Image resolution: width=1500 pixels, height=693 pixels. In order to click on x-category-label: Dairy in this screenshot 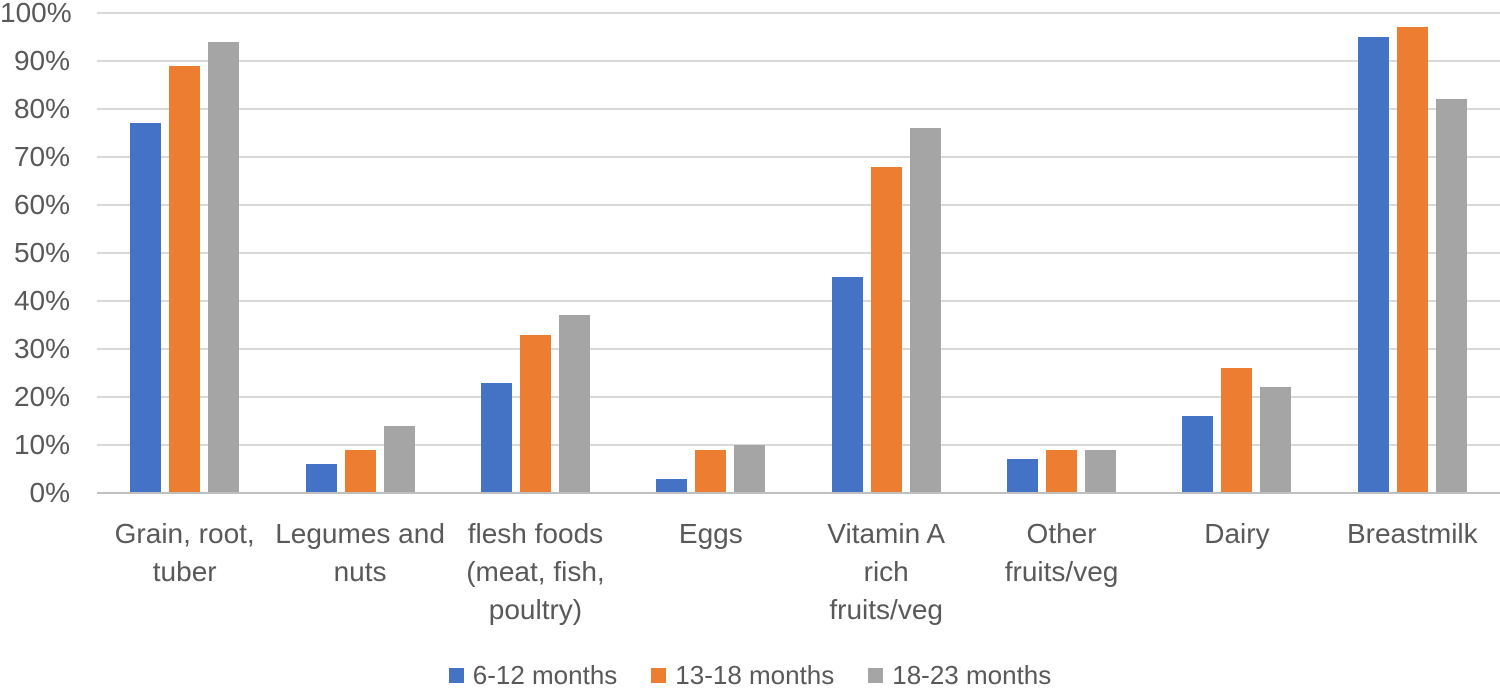, I will do `click(1237, 533)`.